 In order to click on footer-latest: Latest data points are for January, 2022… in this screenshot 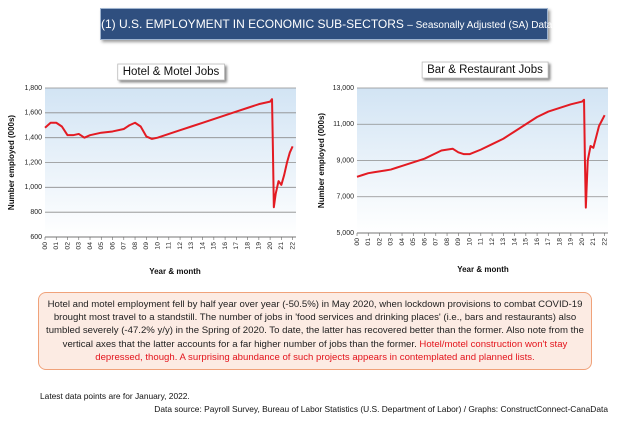, I will do `click(115, 396)`.